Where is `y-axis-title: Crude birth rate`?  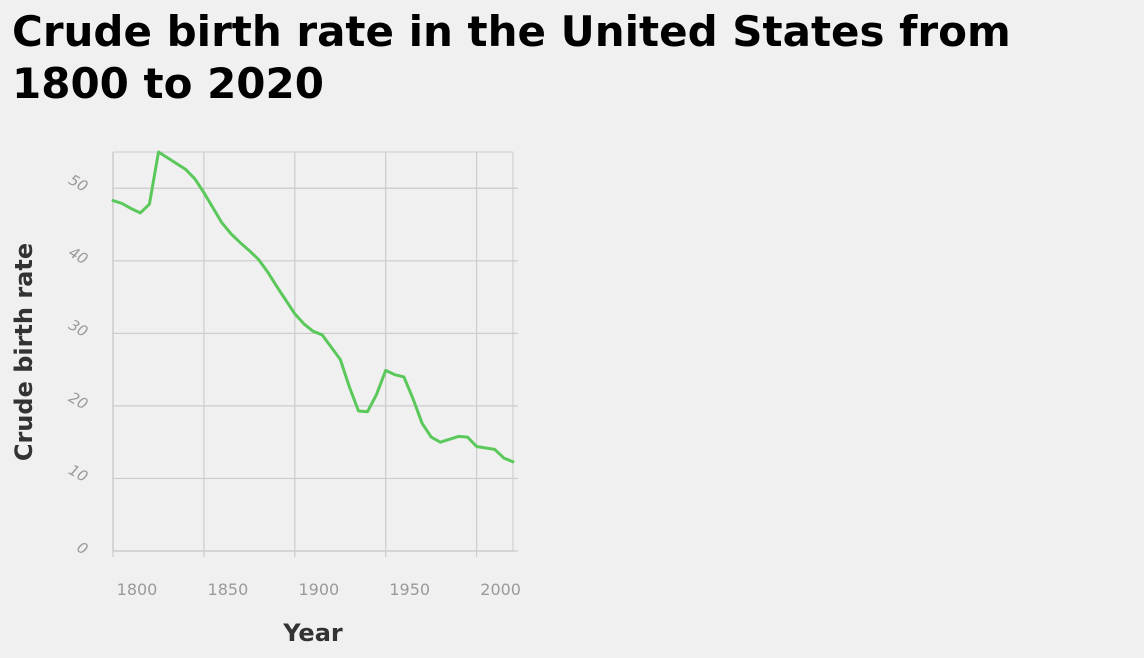
y-axis-title: Crude birth rate is located at coordinates (24, 352).